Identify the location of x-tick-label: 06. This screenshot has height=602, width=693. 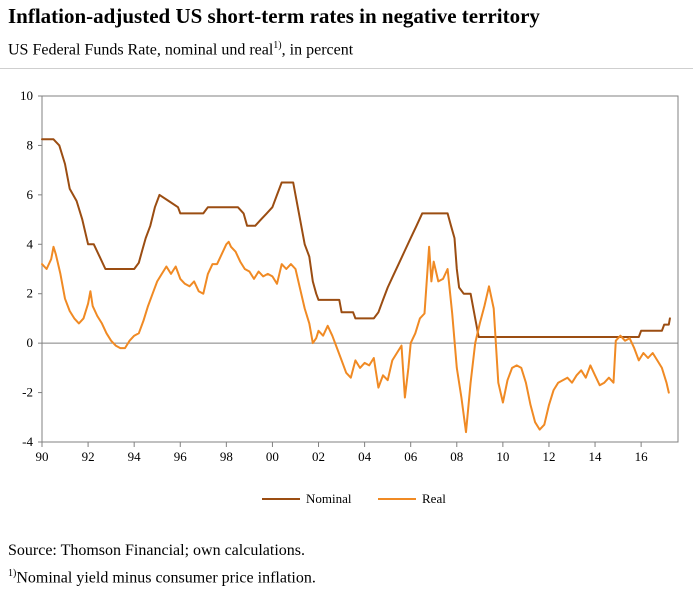
(411, 456).